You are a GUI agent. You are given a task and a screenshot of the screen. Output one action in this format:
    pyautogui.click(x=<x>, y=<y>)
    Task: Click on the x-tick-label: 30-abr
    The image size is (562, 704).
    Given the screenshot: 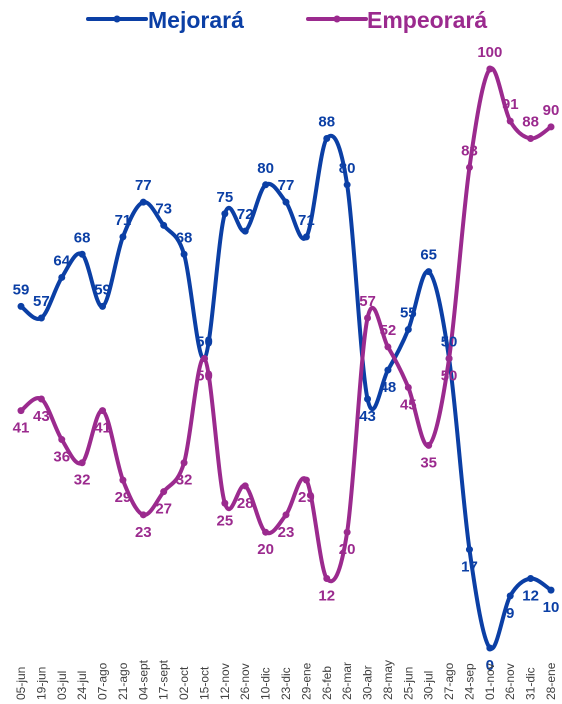 What is the action you would take?
    pyautogui.click(x=368, y=682)
    